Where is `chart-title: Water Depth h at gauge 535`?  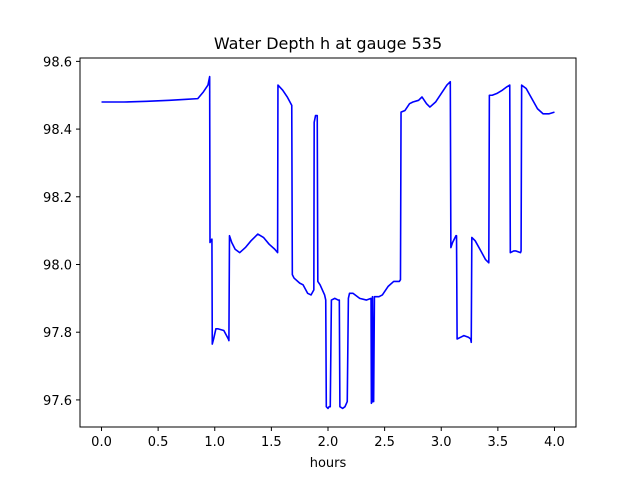
chart-title: Water Depth h at gauge 535 is located at coordinates (328, 43).